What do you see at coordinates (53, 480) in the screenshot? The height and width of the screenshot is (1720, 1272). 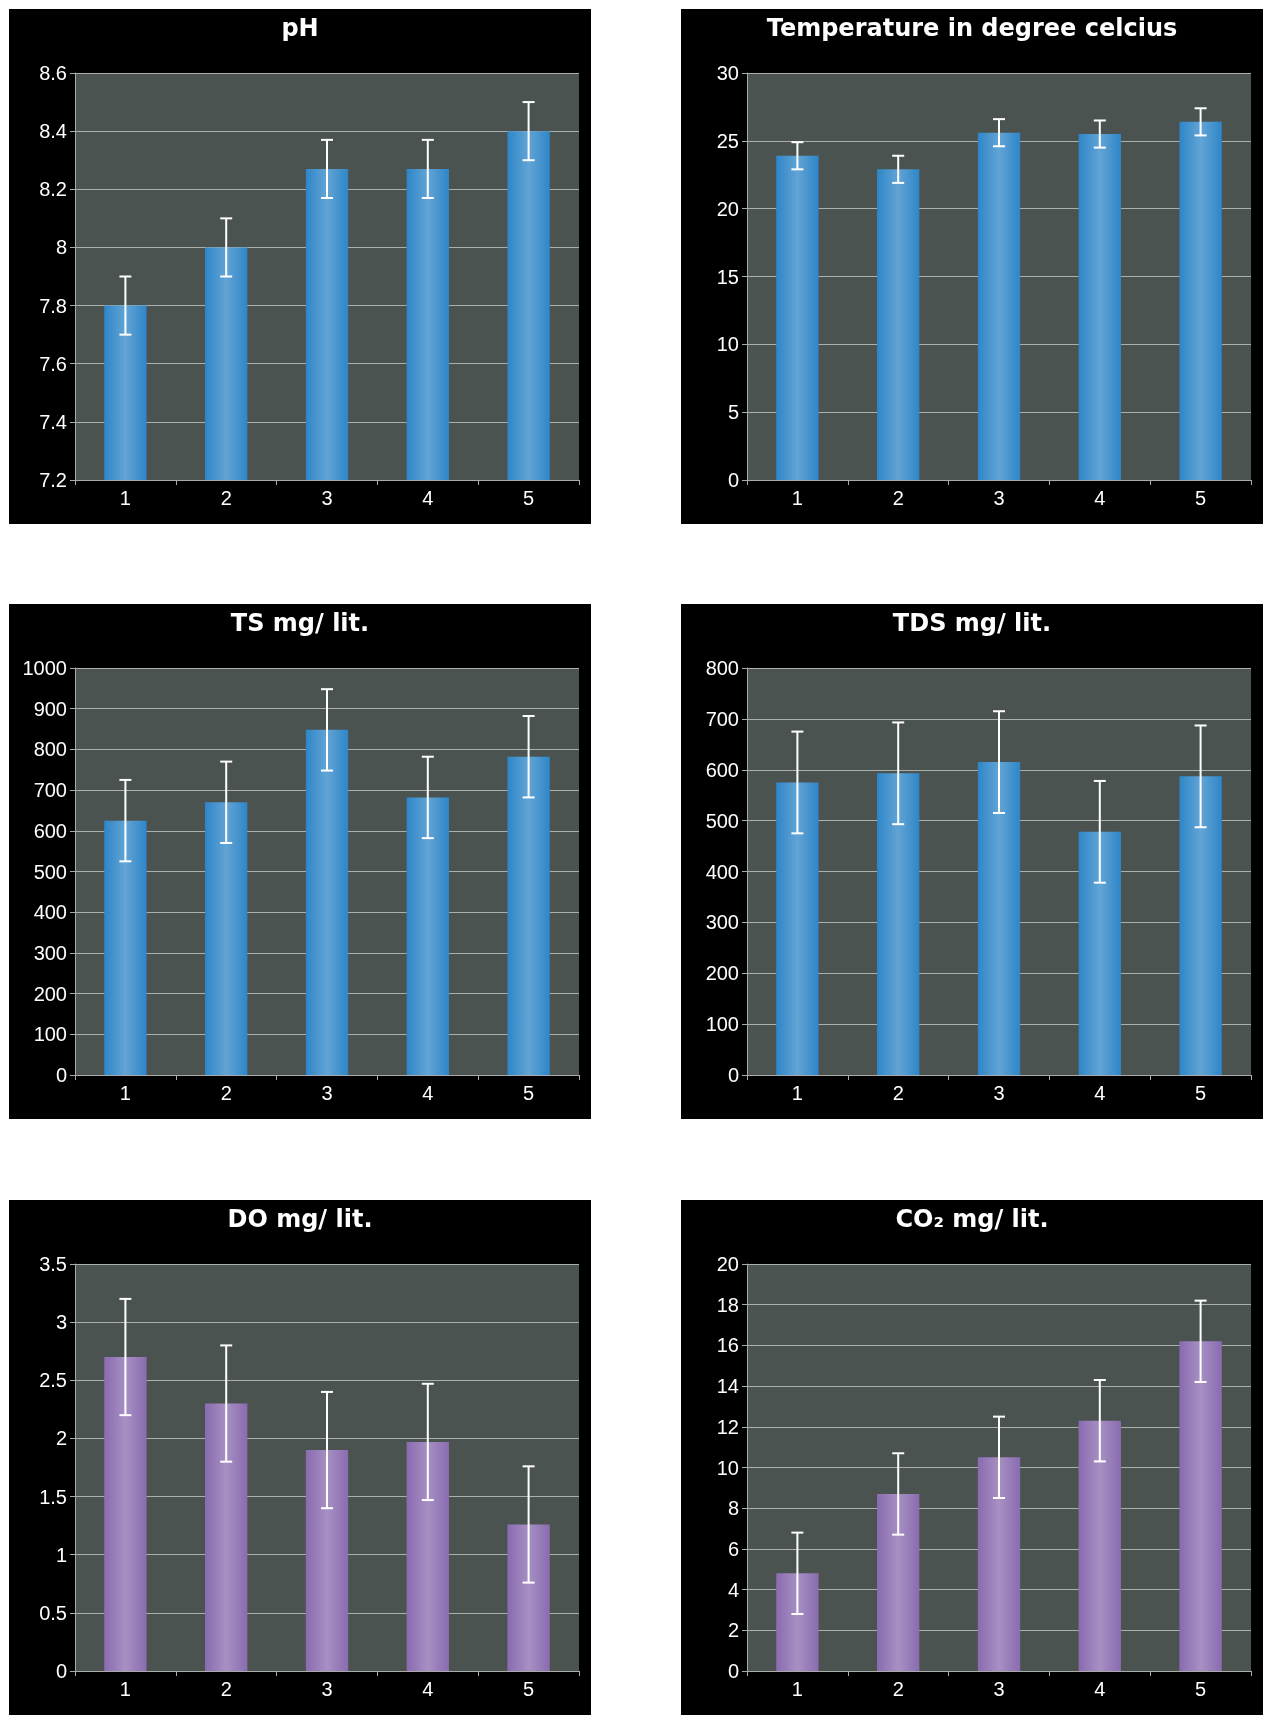 I see `y-tick-label: 7.2` at bounding box center [53, 480].